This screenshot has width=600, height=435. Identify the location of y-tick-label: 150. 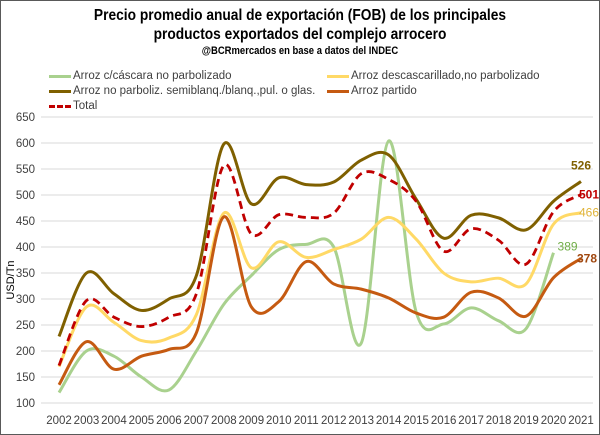
(25, 378).